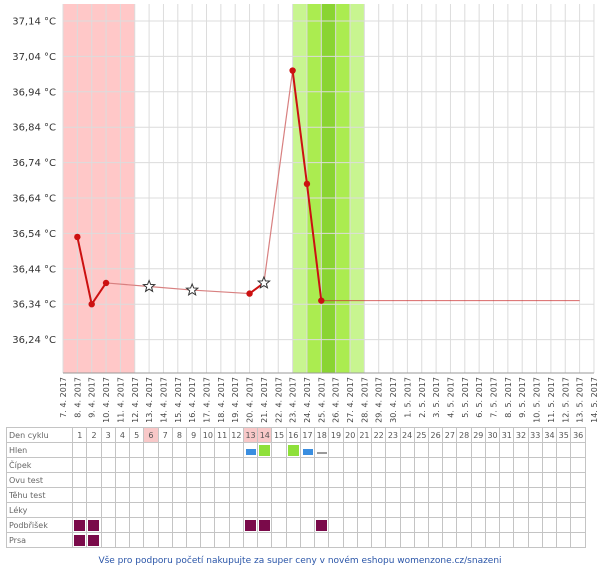  What do you see at coordinates (521, 435) in the screenshot?
I see `day-number-cell: 32` at bounding box center [521, 435].